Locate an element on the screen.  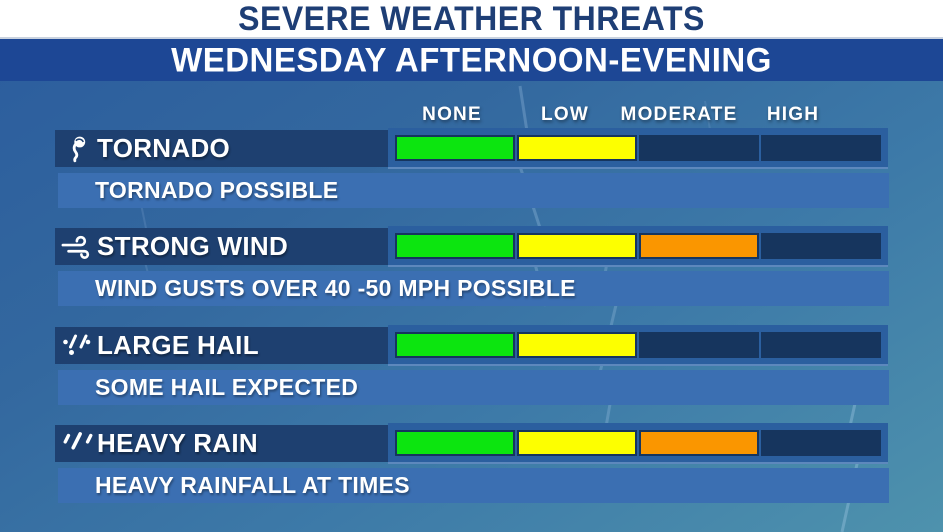
threat-description: HEAVY RAINFALL AT TIMES is located at coordinates (252, 485).